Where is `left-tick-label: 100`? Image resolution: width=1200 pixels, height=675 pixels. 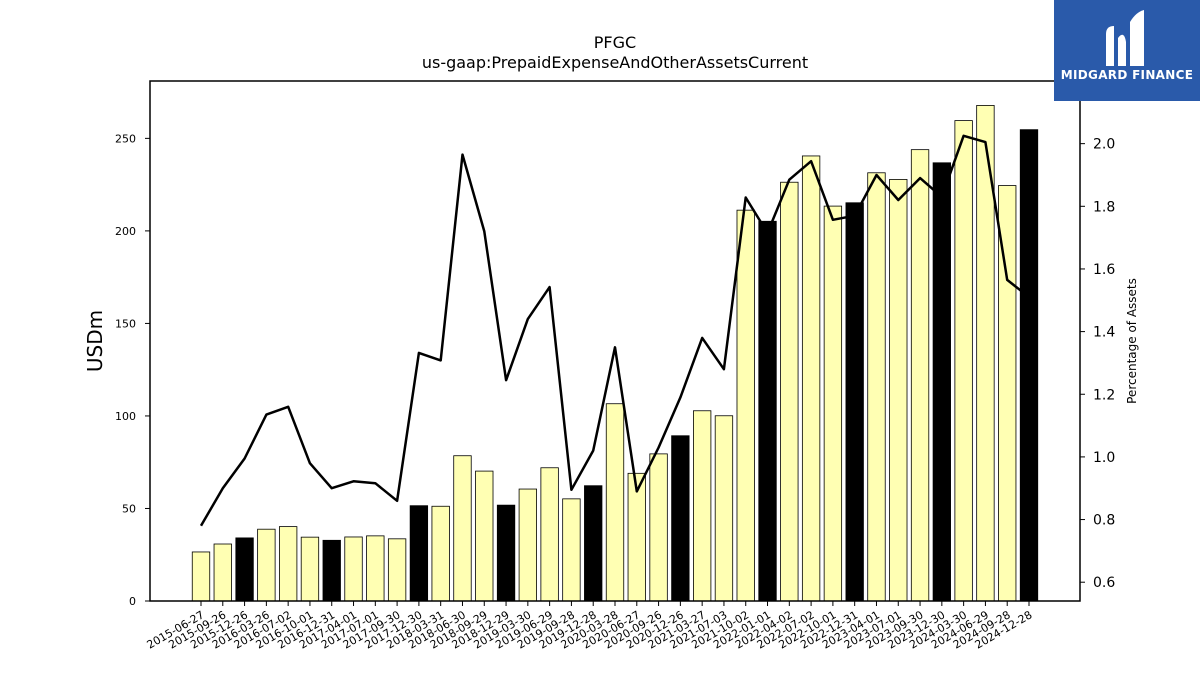 left-tick-label: 100 is located at coordinates (125, 416).